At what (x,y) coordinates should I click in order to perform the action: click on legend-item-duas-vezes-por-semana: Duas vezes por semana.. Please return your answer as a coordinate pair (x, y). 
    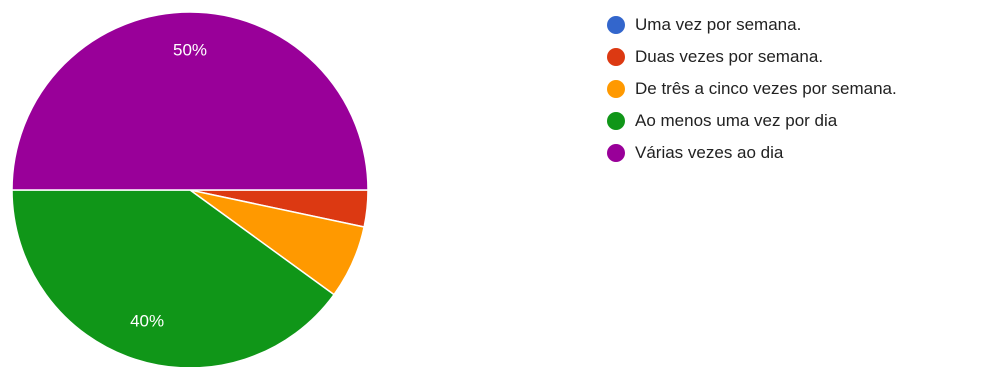
    Looking at the image, I should click on (752, 57).